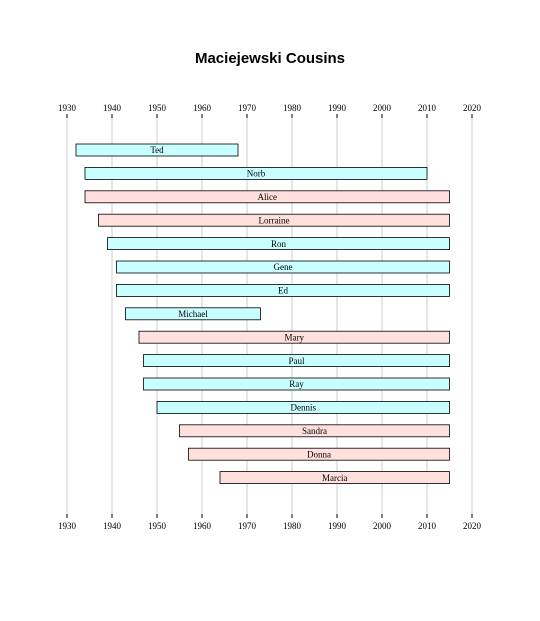  Describe the element at coordinates (112, 108) in the screenshot. I see `top-tick-label-1940: 1940` at that location.